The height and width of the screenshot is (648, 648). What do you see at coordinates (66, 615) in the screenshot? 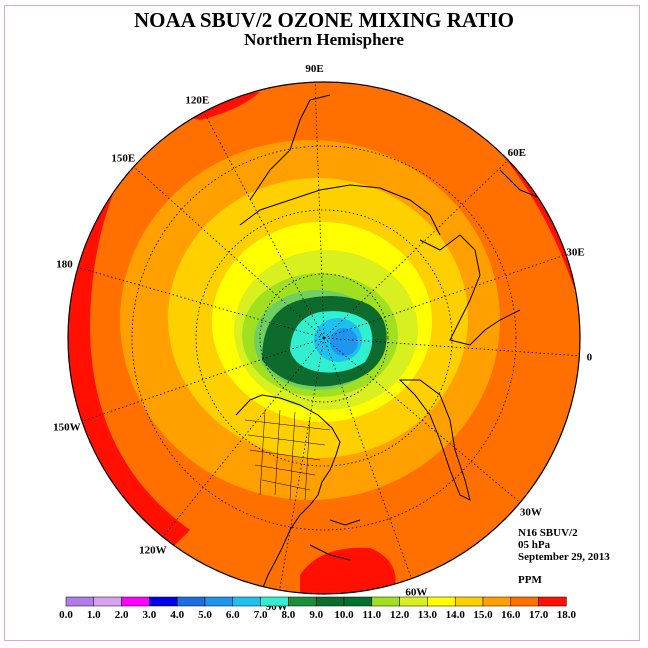
I see `colorbar-tick-label: 0.0` at bounding box center [66, 615].